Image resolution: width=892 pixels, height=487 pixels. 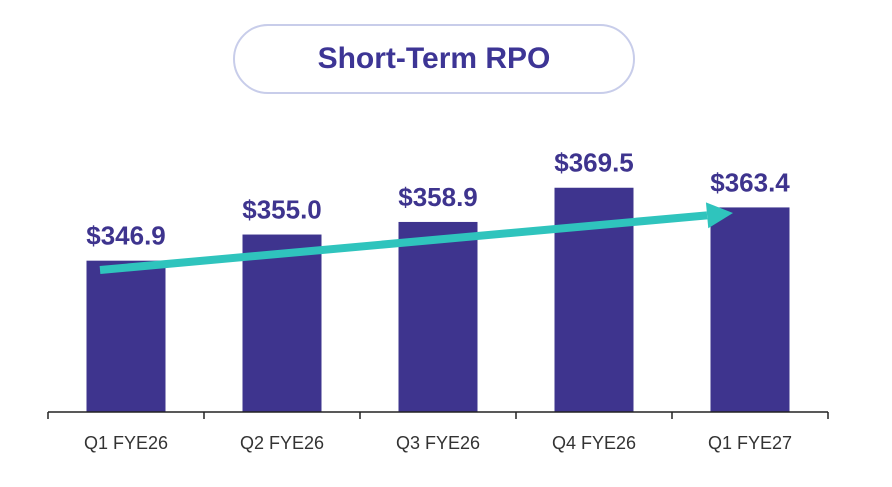 What do you see at coordinates (126, 236) in the screenshot?
I see `data-label: $346.9` at bounding box center [126, 236].